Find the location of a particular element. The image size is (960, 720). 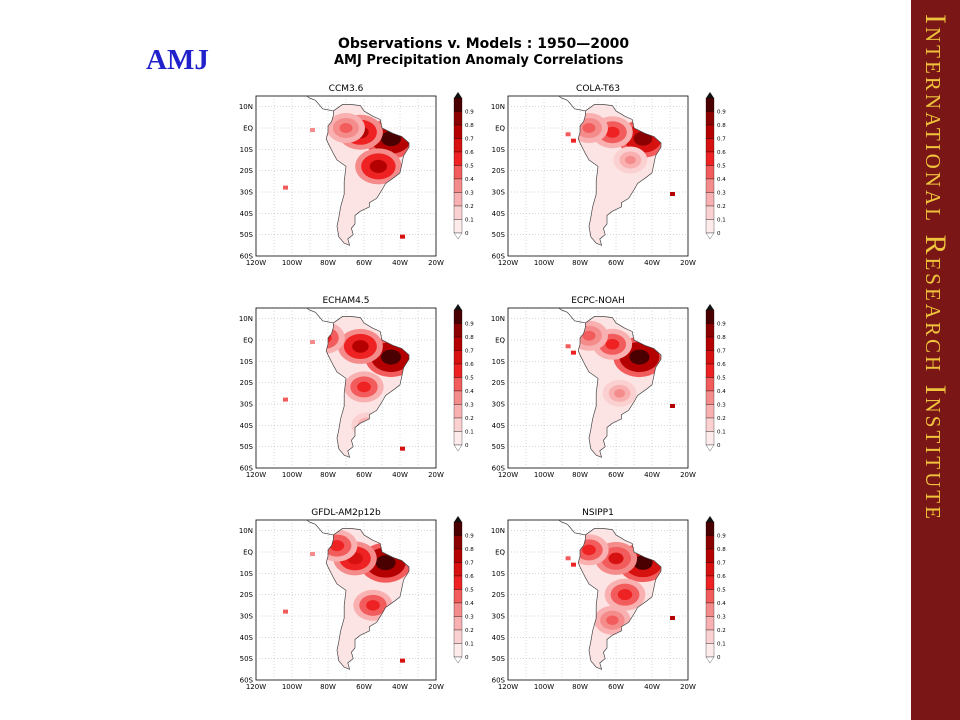

colorbar-label: 0.7 is located at coordinates (721, 140).